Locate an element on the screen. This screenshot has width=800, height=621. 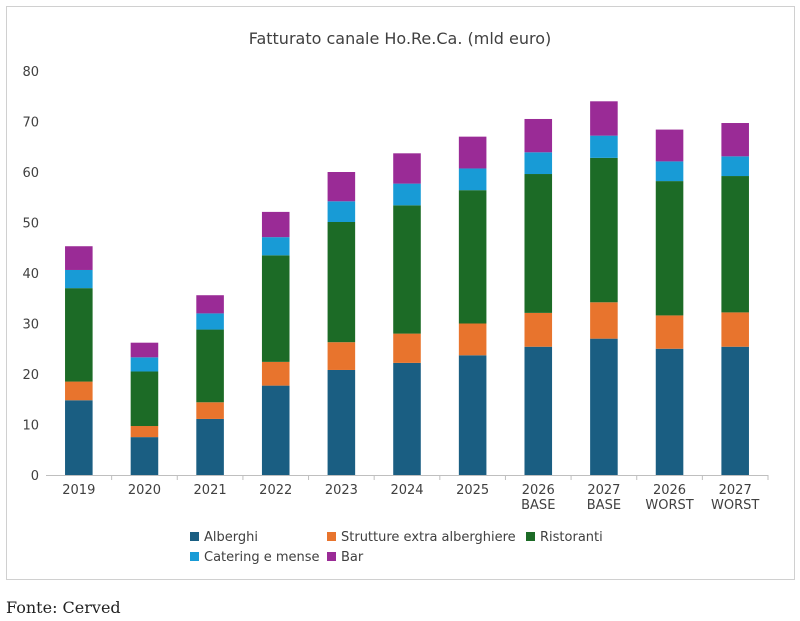
y-tick-label: 80 is located at coordinates (30, 72).